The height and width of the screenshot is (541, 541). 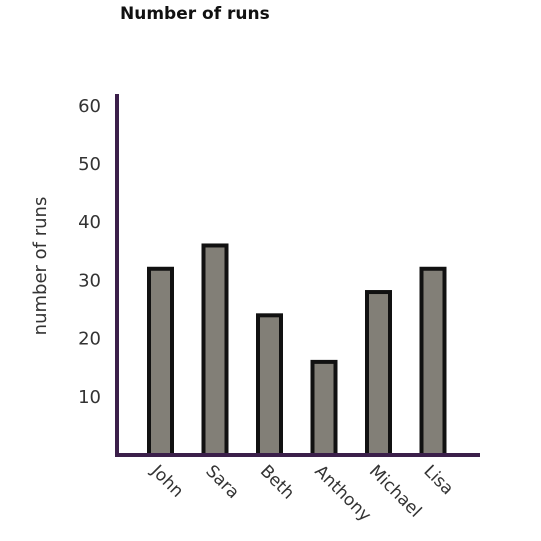 I want to click on chart-title: Number of runs, so click(x=195, y=14).